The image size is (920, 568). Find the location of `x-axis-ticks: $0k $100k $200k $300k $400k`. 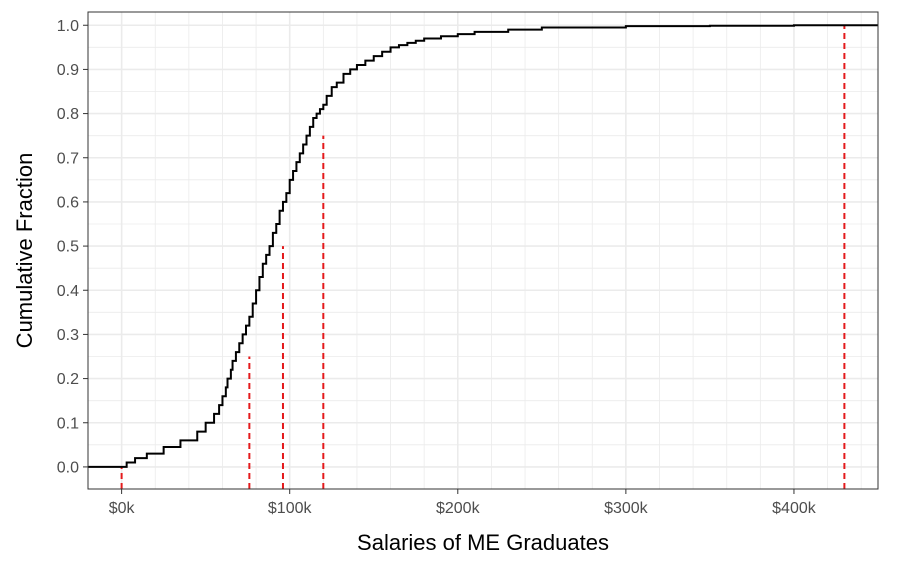

x-axis-ticks: $0k $100k $200k $300k $400k is located at coordinates (463, 503).